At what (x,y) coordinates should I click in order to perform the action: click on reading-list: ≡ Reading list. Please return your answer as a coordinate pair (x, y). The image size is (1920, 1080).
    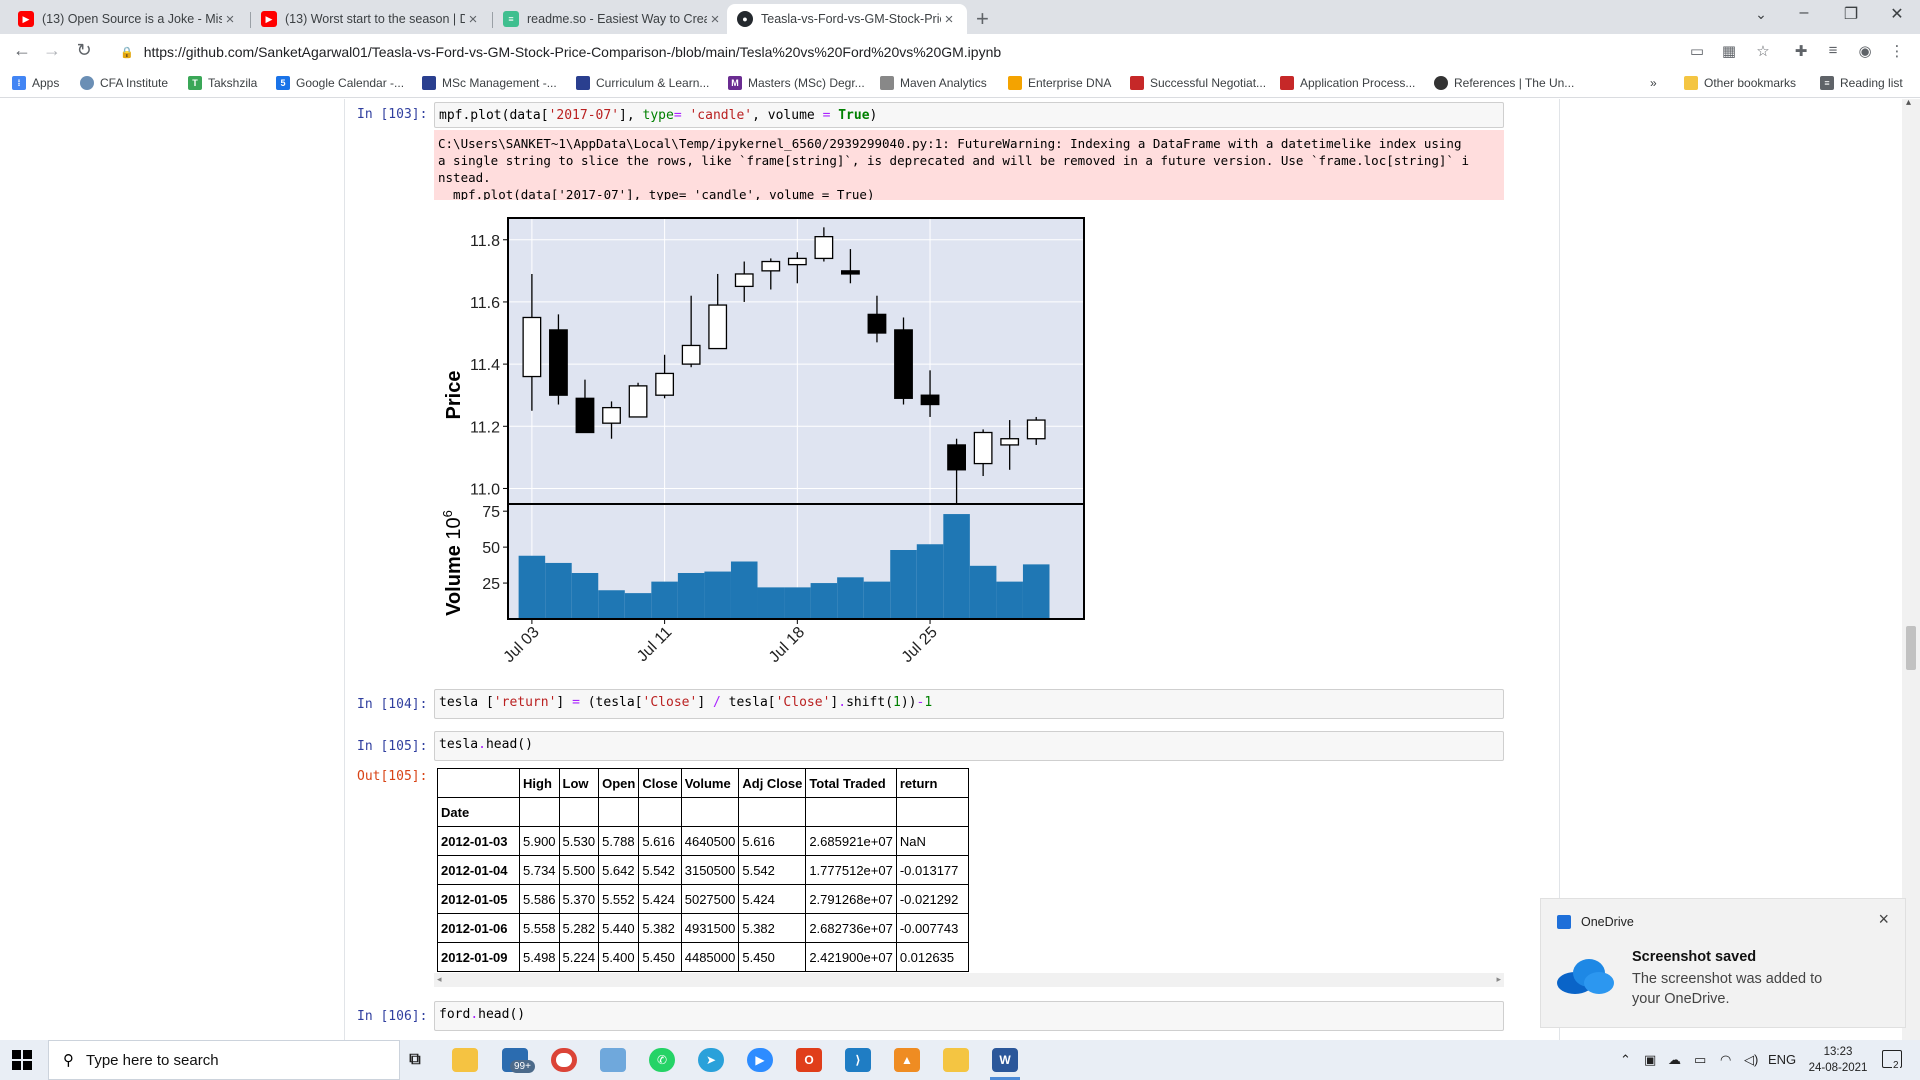
    Looking at the image, I should click on (1861, 83).